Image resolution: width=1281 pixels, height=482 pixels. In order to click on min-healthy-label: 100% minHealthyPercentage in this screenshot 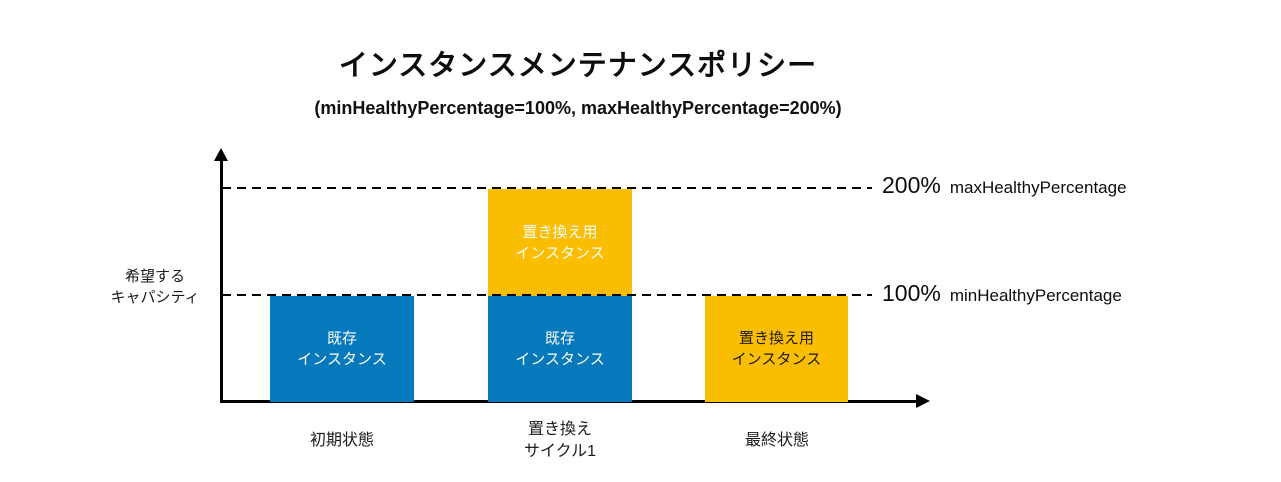, I will do `click(1002, 293)`.